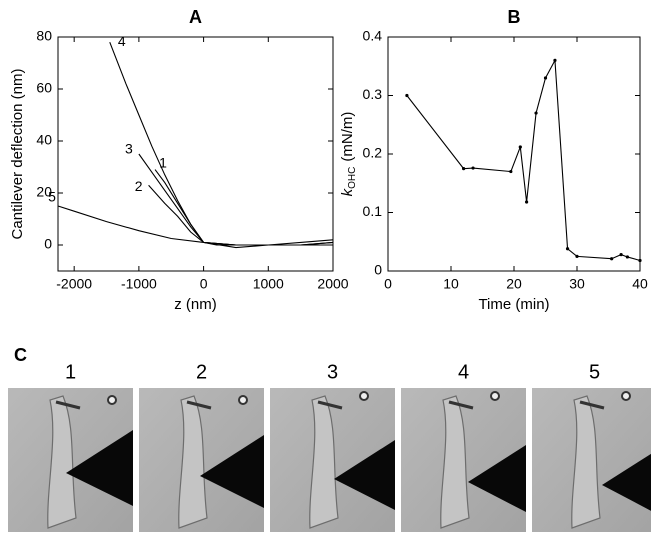 This screenshot has height=537, width=651. What do you see at coordinates (640, 284) in the screenshot?
I see `x-tick-label: 40` at bounding box center [640, 284].